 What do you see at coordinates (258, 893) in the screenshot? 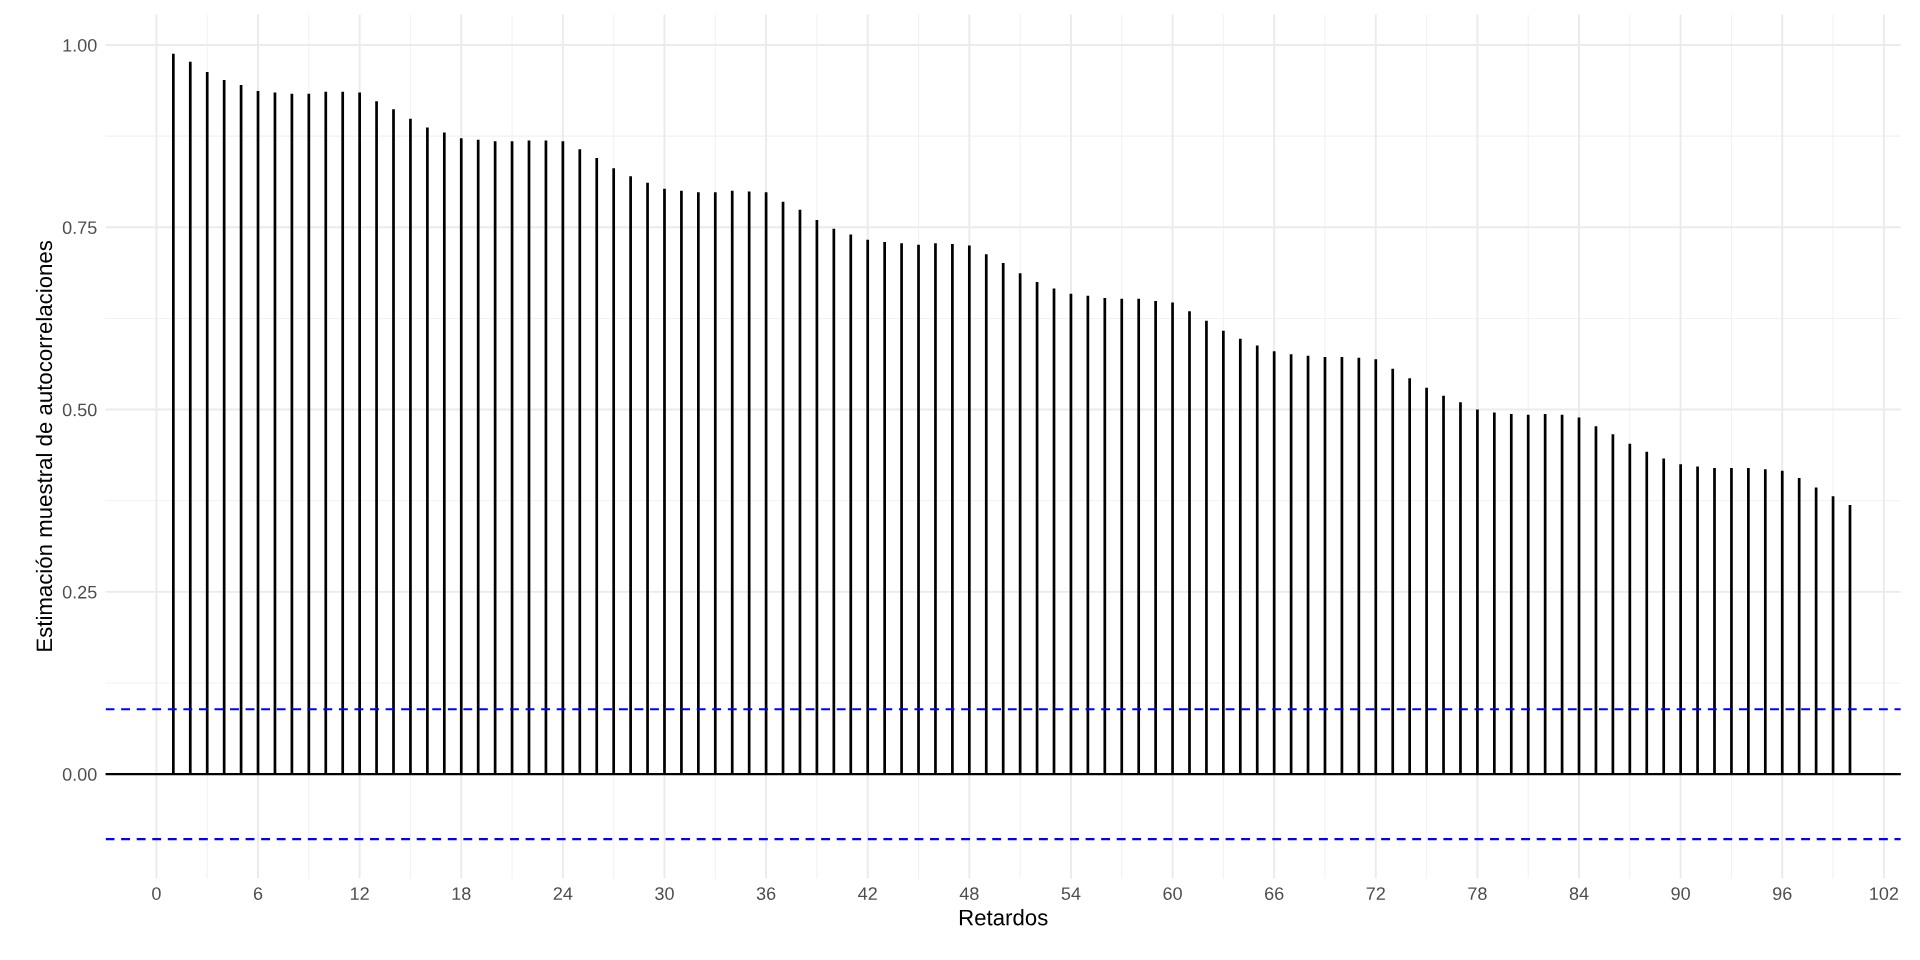
I see `x-tick-label: 6` at bounding box center [258, 893].